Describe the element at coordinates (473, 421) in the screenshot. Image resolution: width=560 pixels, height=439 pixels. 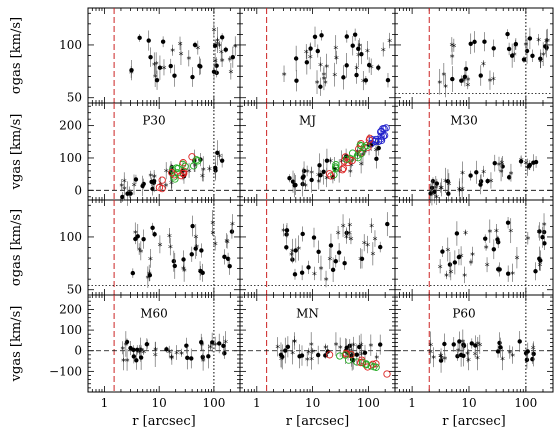
I see `x-axis-label: r [arcsec]` at that location.